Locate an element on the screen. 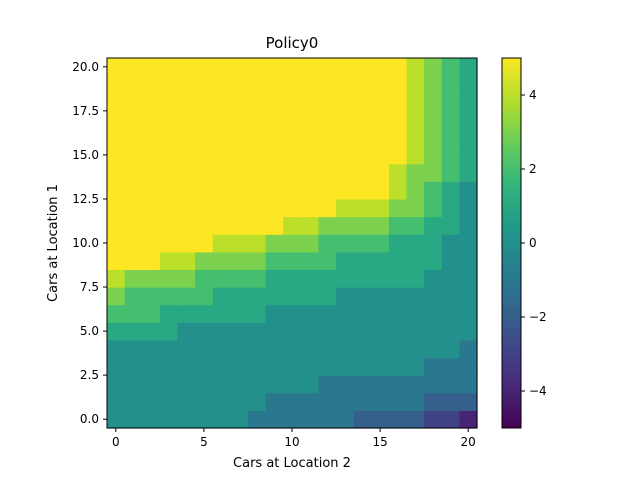 This screenshot has height=480, width=640. y-axis-ticks: 0.0 2.5 5.0 7.5 10.0 12.5 15.0 17.5 20.0 is located at coordinates (89, 243).